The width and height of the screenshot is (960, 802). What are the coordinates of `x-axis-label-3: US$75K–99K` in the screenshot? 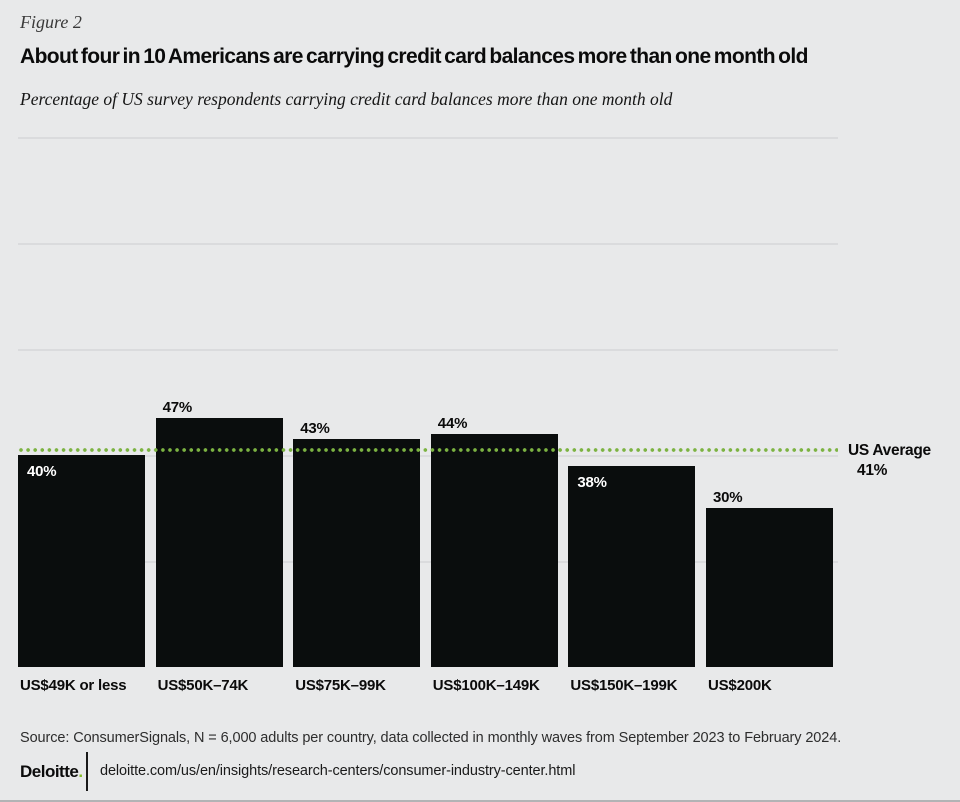 It's located at (340, 685).